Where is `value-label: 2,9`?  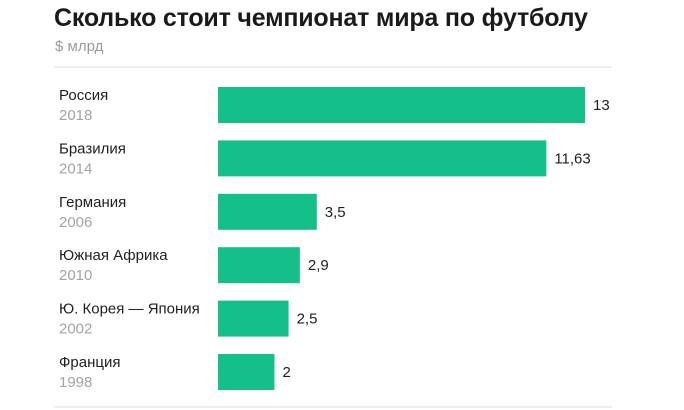
value-label: 2,9 is located at coordinates (318, 265).